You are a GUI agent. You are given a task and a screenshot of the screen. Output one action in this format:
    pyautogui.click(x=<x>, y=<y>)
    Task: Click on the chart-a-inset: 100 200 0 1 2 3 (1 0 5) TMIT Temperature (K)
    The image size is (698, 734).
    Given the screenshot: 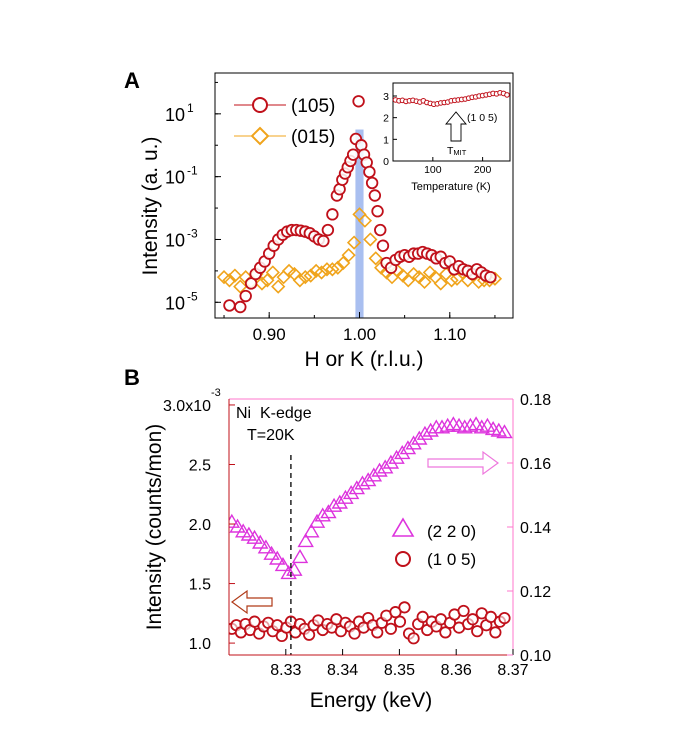 What is the action you would take?
    pyautogui.click(x=447, y=136)
    